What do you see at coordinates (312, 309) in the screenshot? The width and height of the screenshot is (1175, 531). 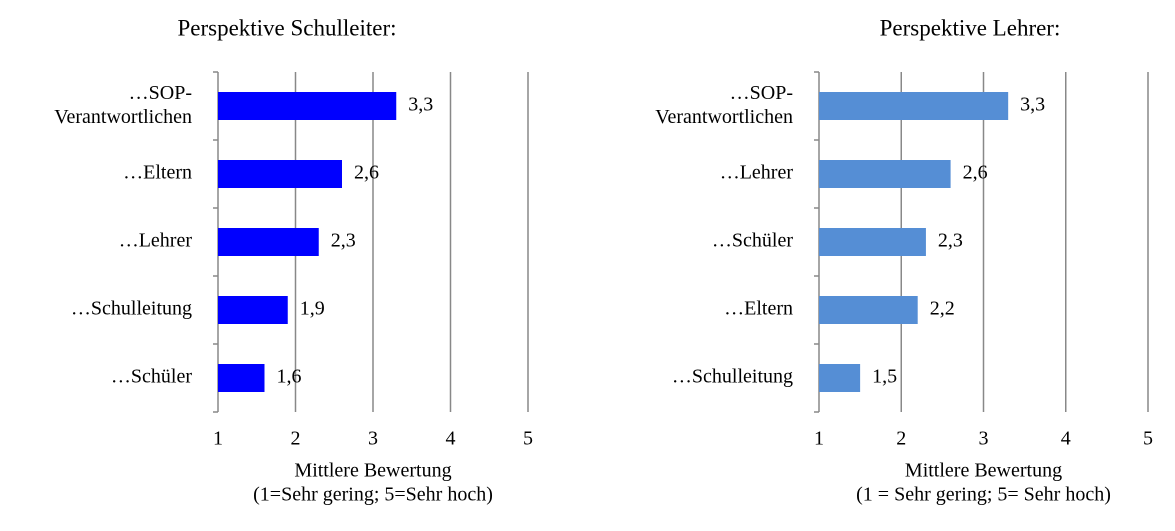 I see `value-label: 1,9` at bounding box center [312, 309].